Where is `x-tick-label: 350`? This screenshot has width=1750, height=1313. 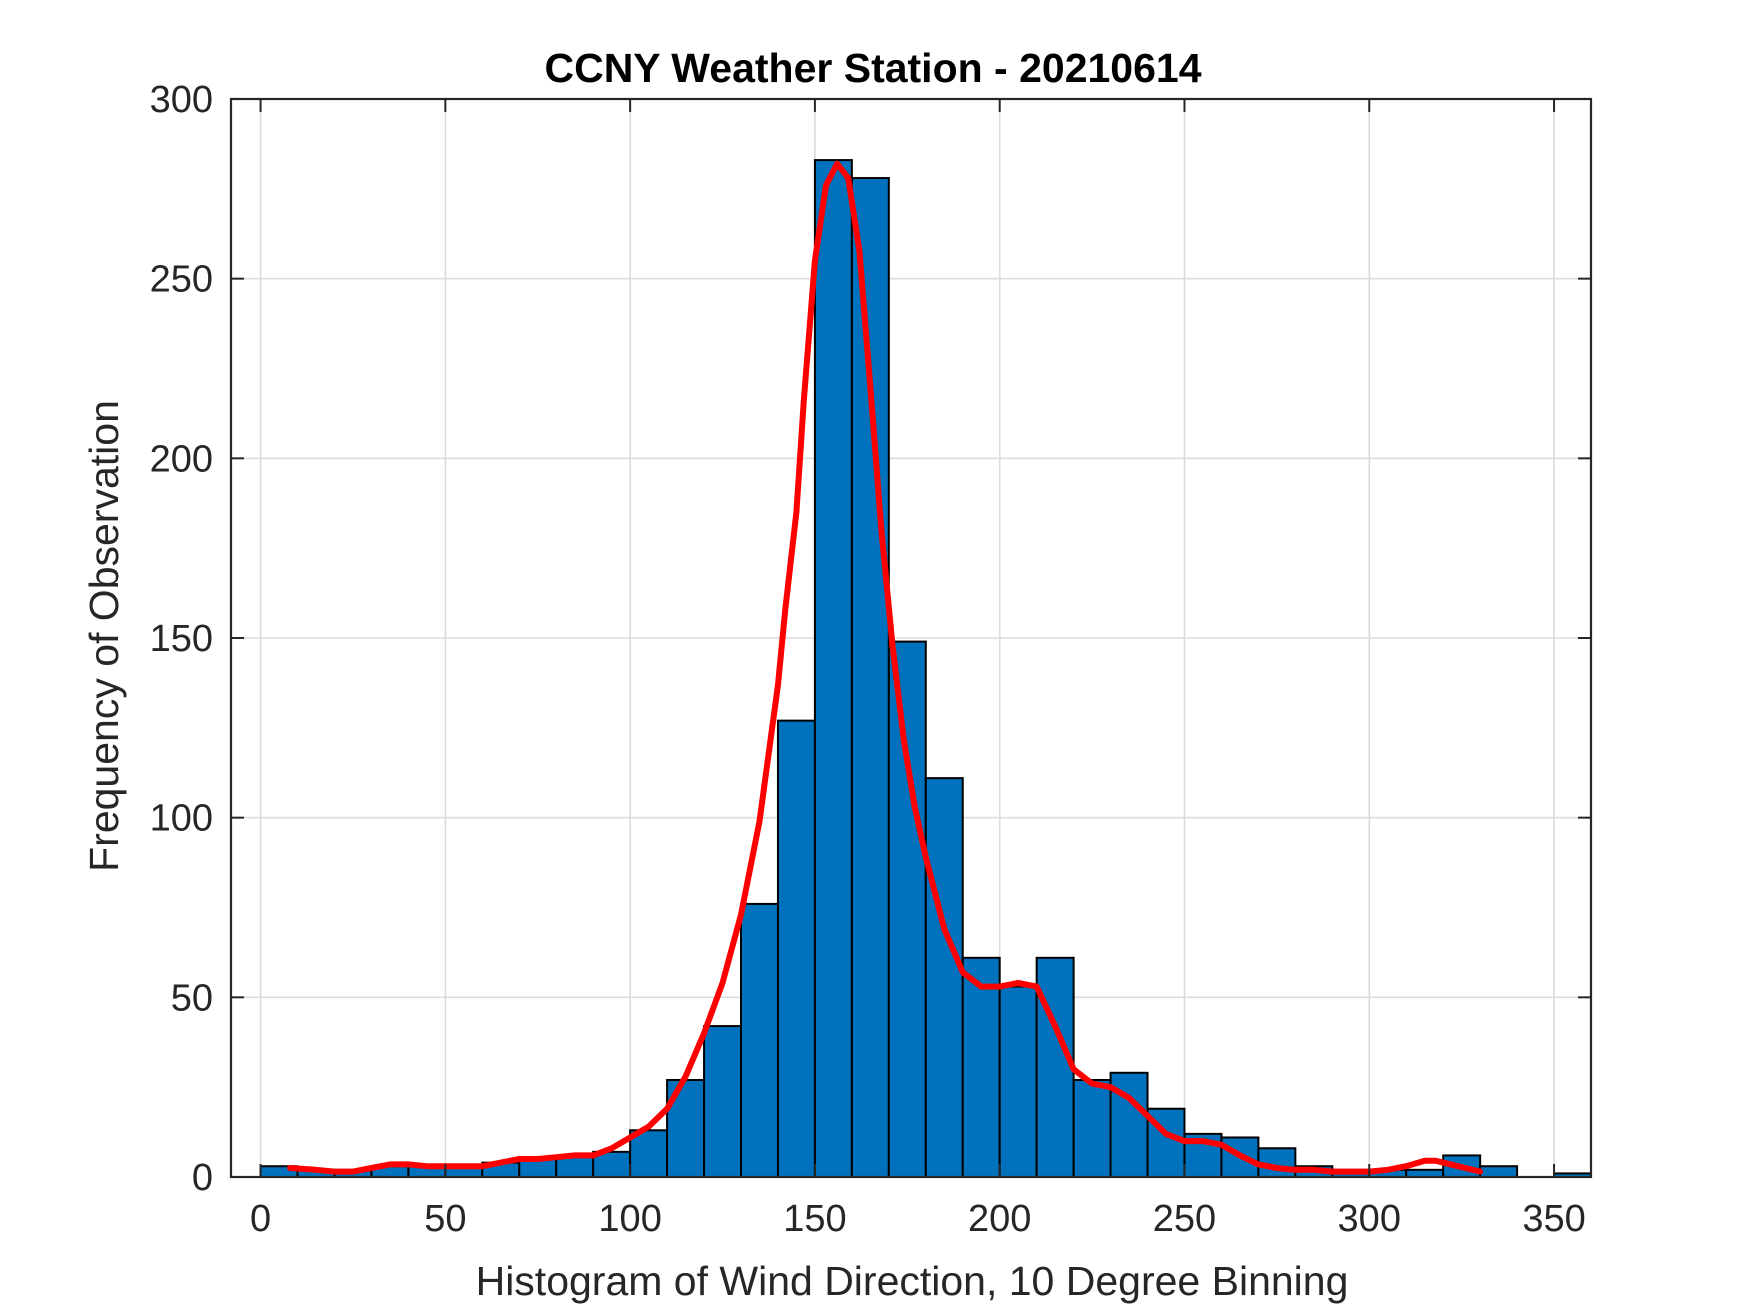
x-tick-label: 350 is located at coordinates (1553, 1219).